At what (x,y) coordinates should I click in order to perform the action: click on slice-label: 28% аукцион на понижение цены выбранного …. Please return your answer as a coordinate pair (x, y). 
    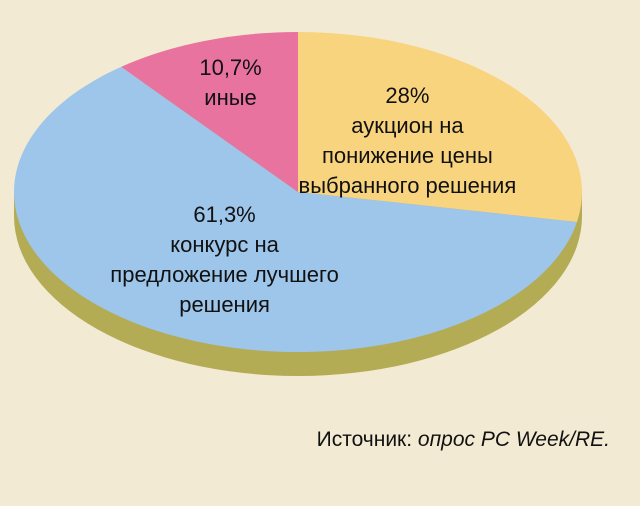
    Looking at the image, I should click on (407, 141).